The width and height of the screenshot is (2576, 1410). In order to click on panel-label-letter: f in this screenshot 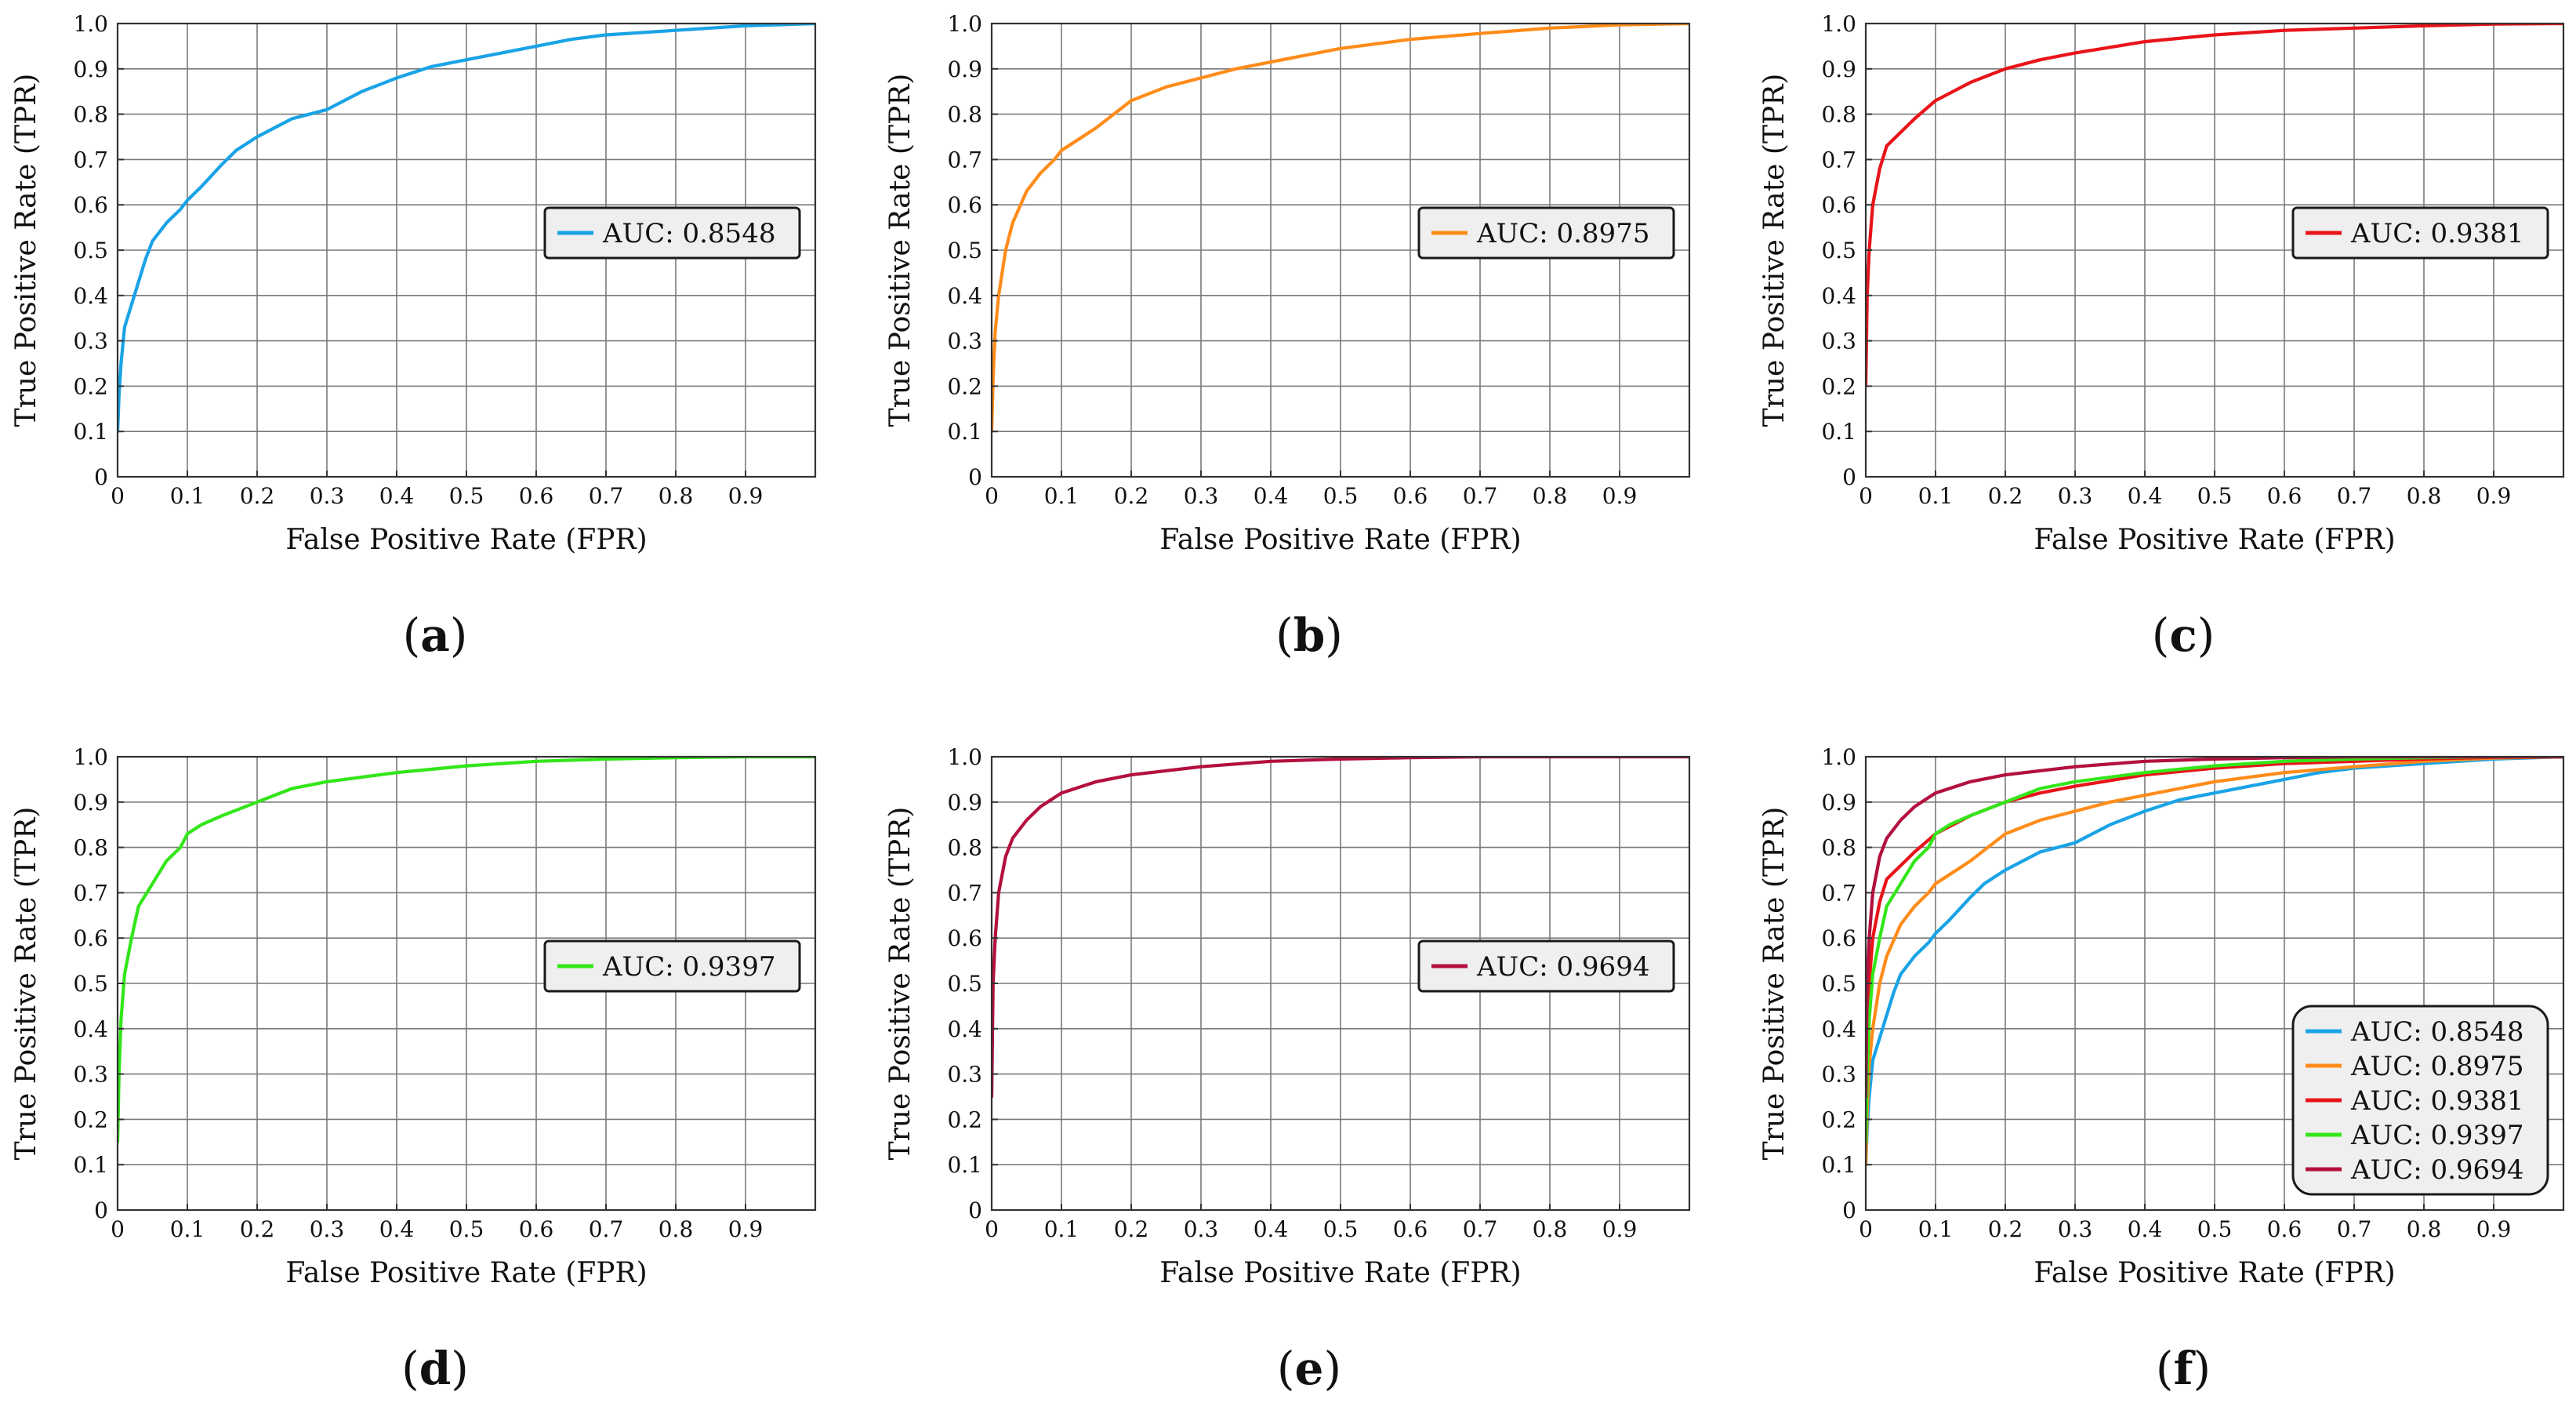, I will do `click(2186, 1368)`.